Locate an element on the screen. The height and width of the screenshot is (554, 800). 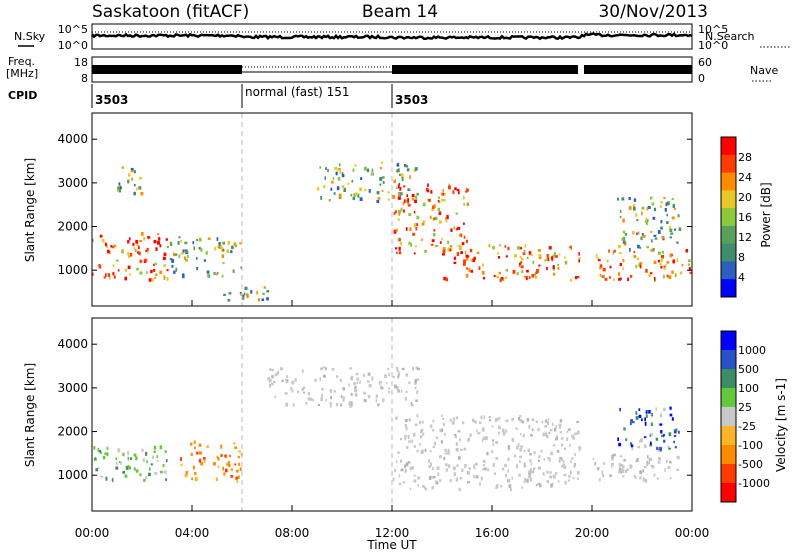
nave-tick-low: 0 is located at coordinates (701, 78).